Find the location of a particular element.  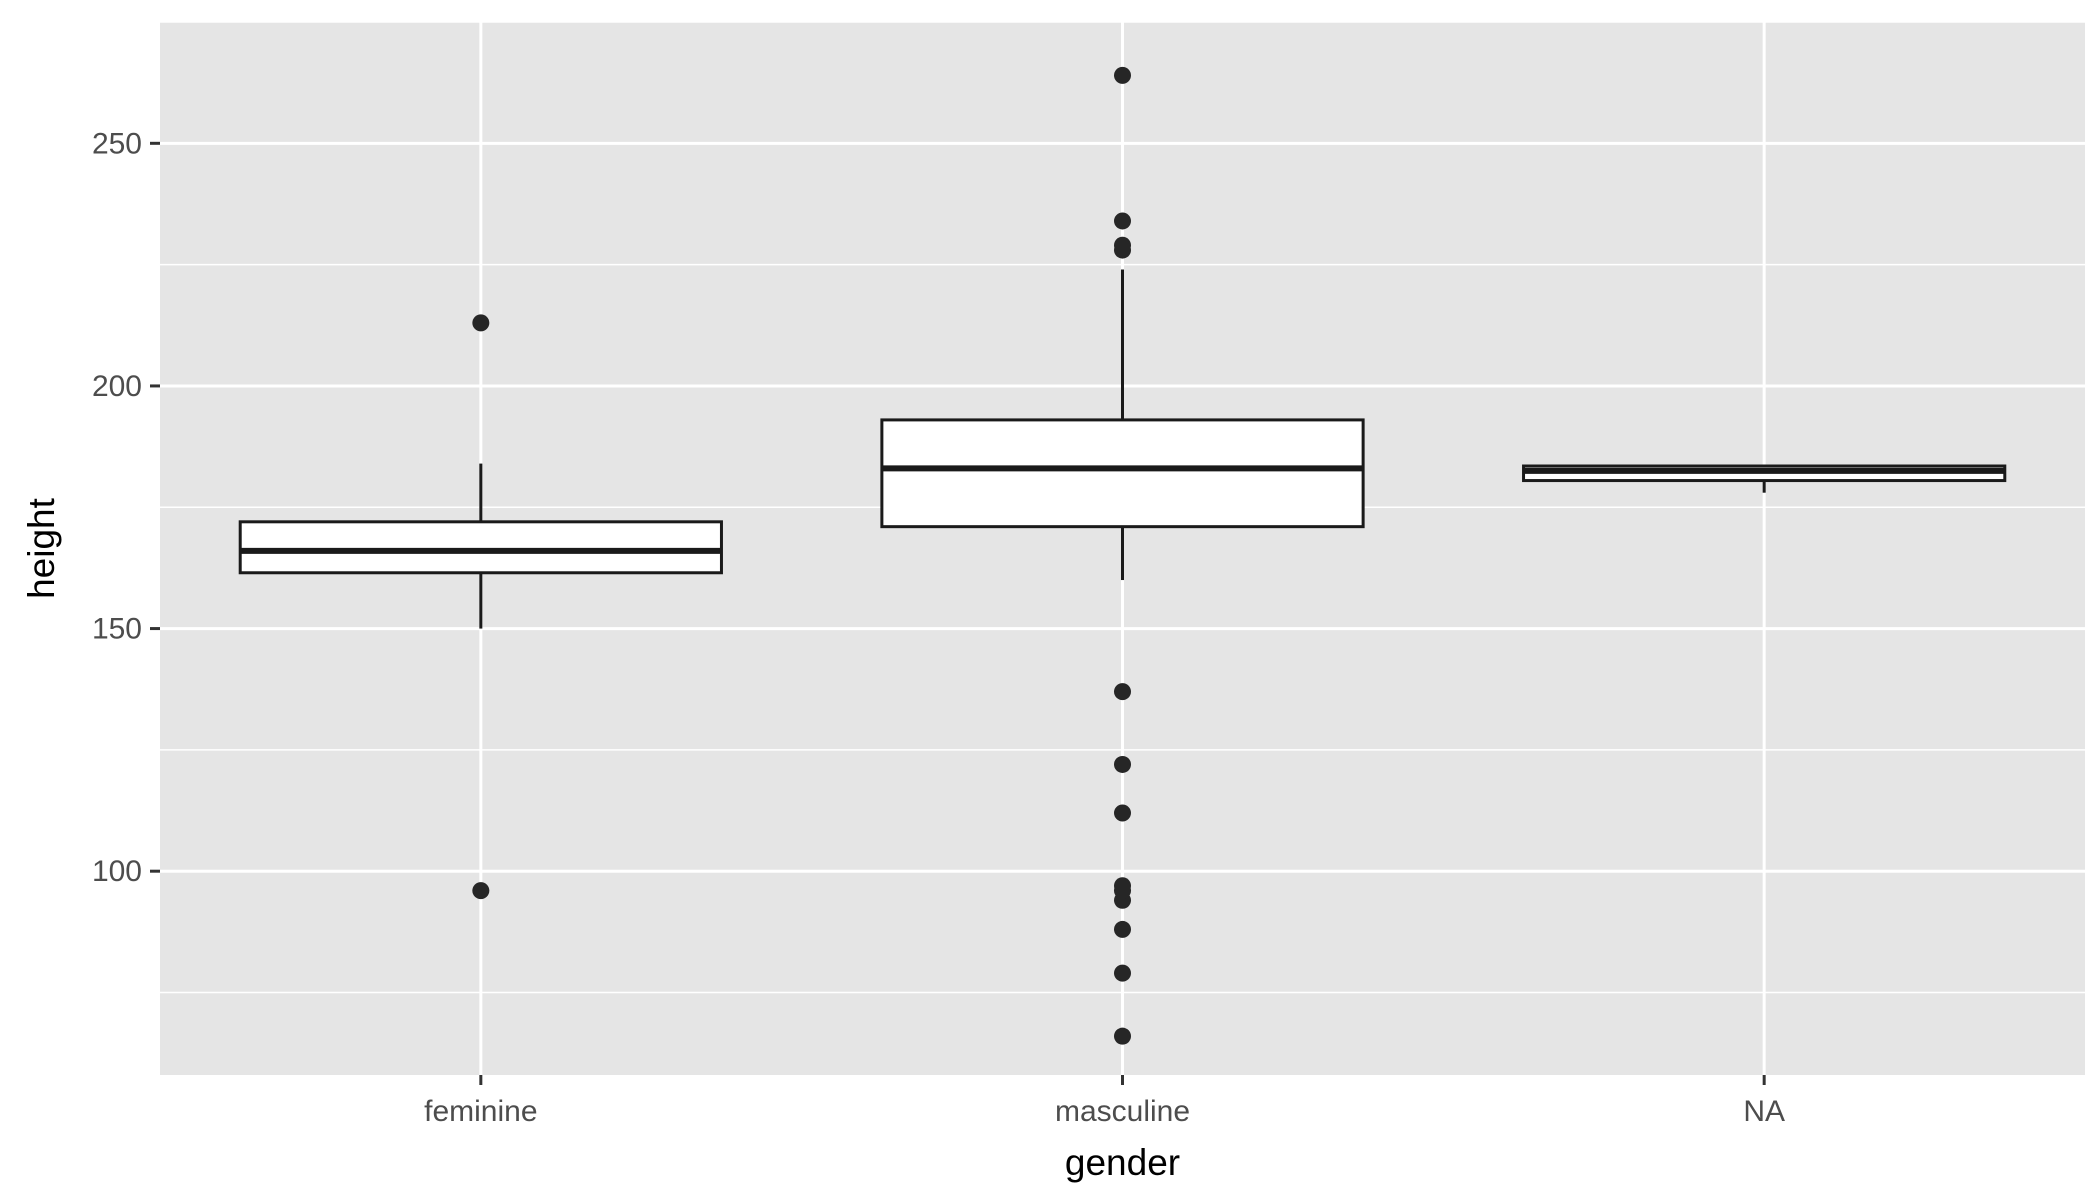

y-tick-label: 200 is located at coordinates (117, 386).